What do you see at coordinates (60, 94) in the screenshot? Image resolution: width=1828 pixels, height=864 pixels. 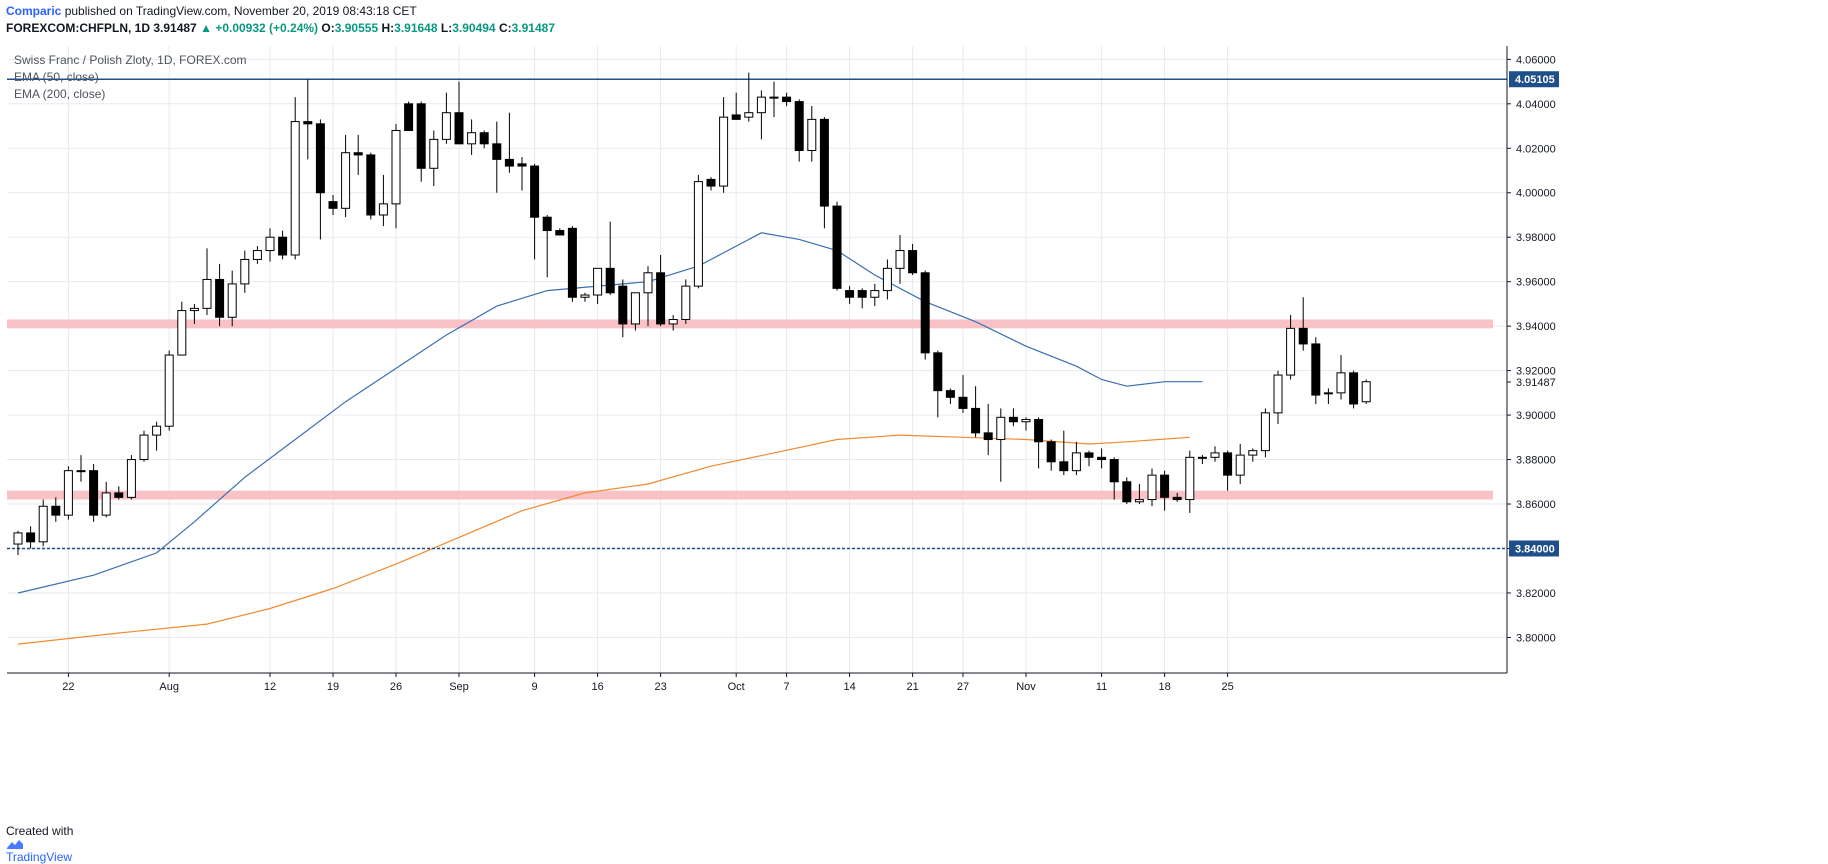 I see `legend-ema200: EMA (200, close)` at bounding box center [60, 94].